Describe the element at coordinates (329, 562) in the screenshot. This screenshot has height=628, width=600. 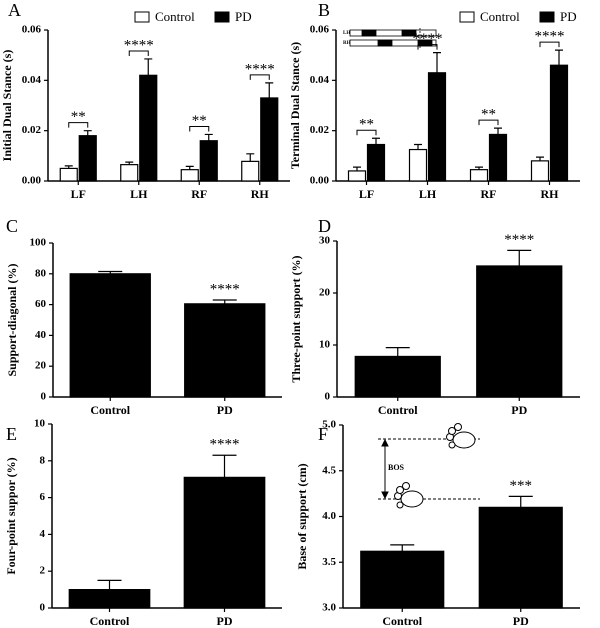
I see `y-tick-label: 3.5` at that location.